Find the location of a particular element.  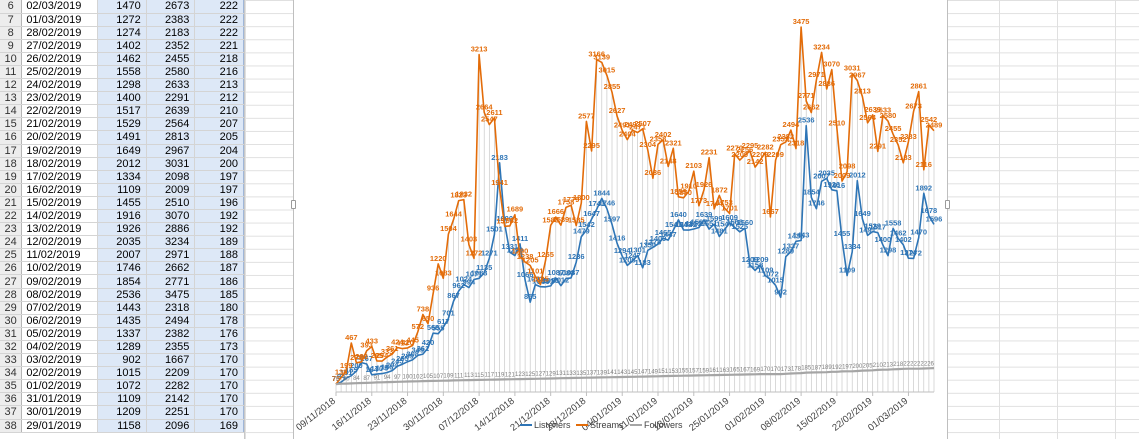

date-cell: 29/01/2019 is located at coordinates (60, 426).